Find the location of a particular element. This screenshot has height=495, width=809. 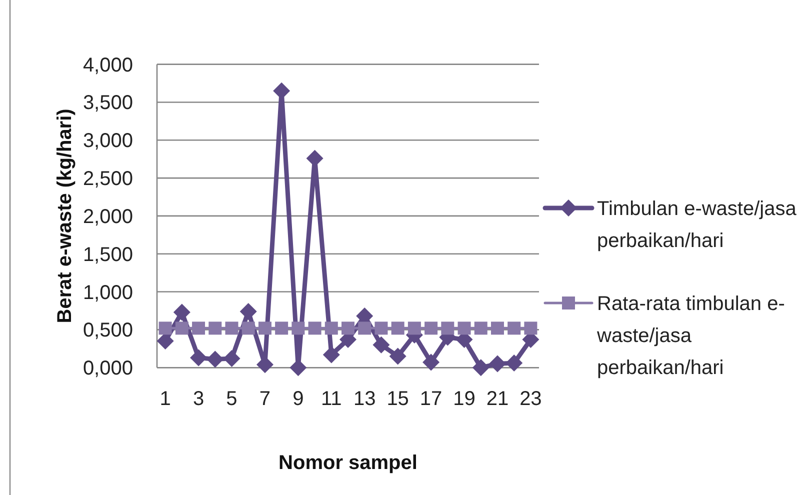

x-tick-label: 17 is located at coordinates (431, 399).